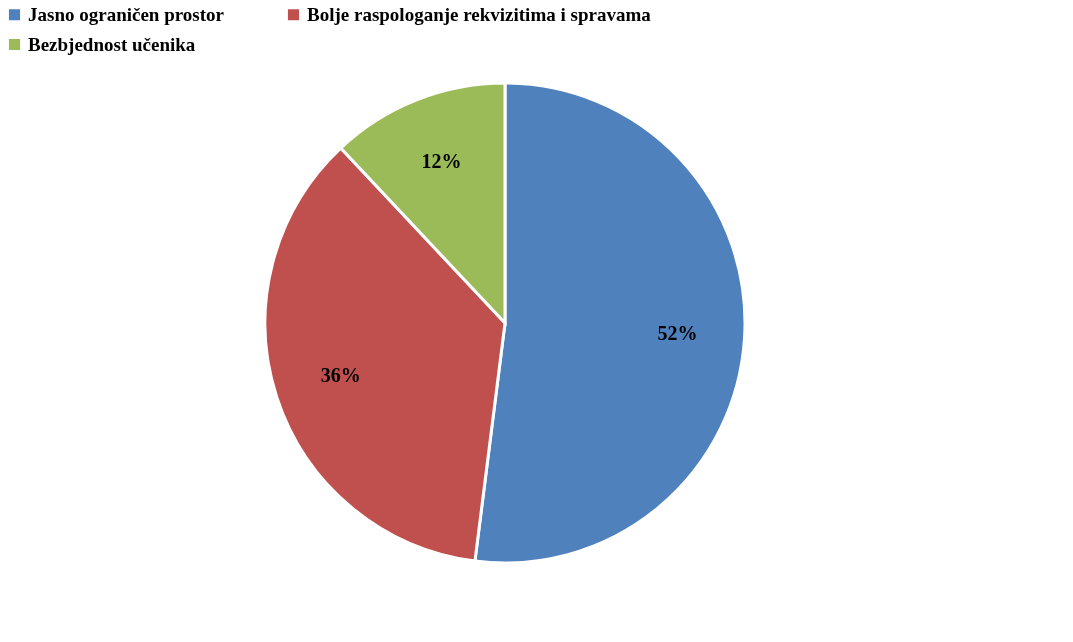 The height and width of the screenshot is (642, 1073). I want to click on data-label: 52%, so click(677, 332).